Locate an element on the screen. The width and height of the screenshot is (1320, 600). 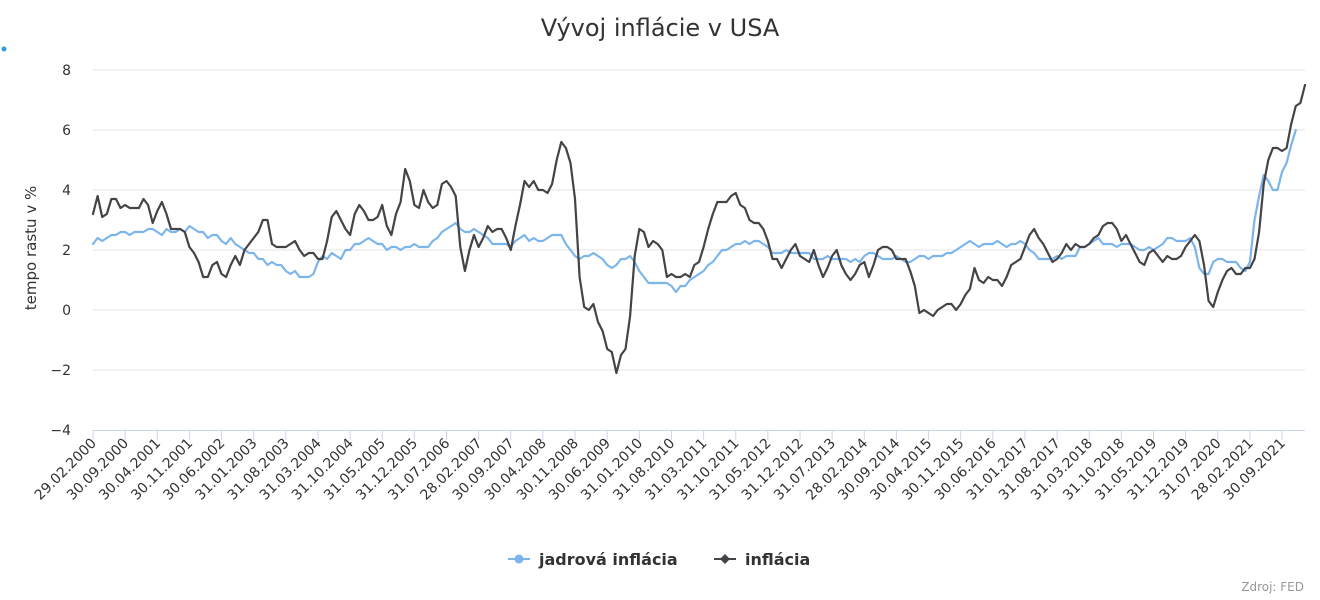
y-tick-label: −4 is located at coordinates (60, 431).